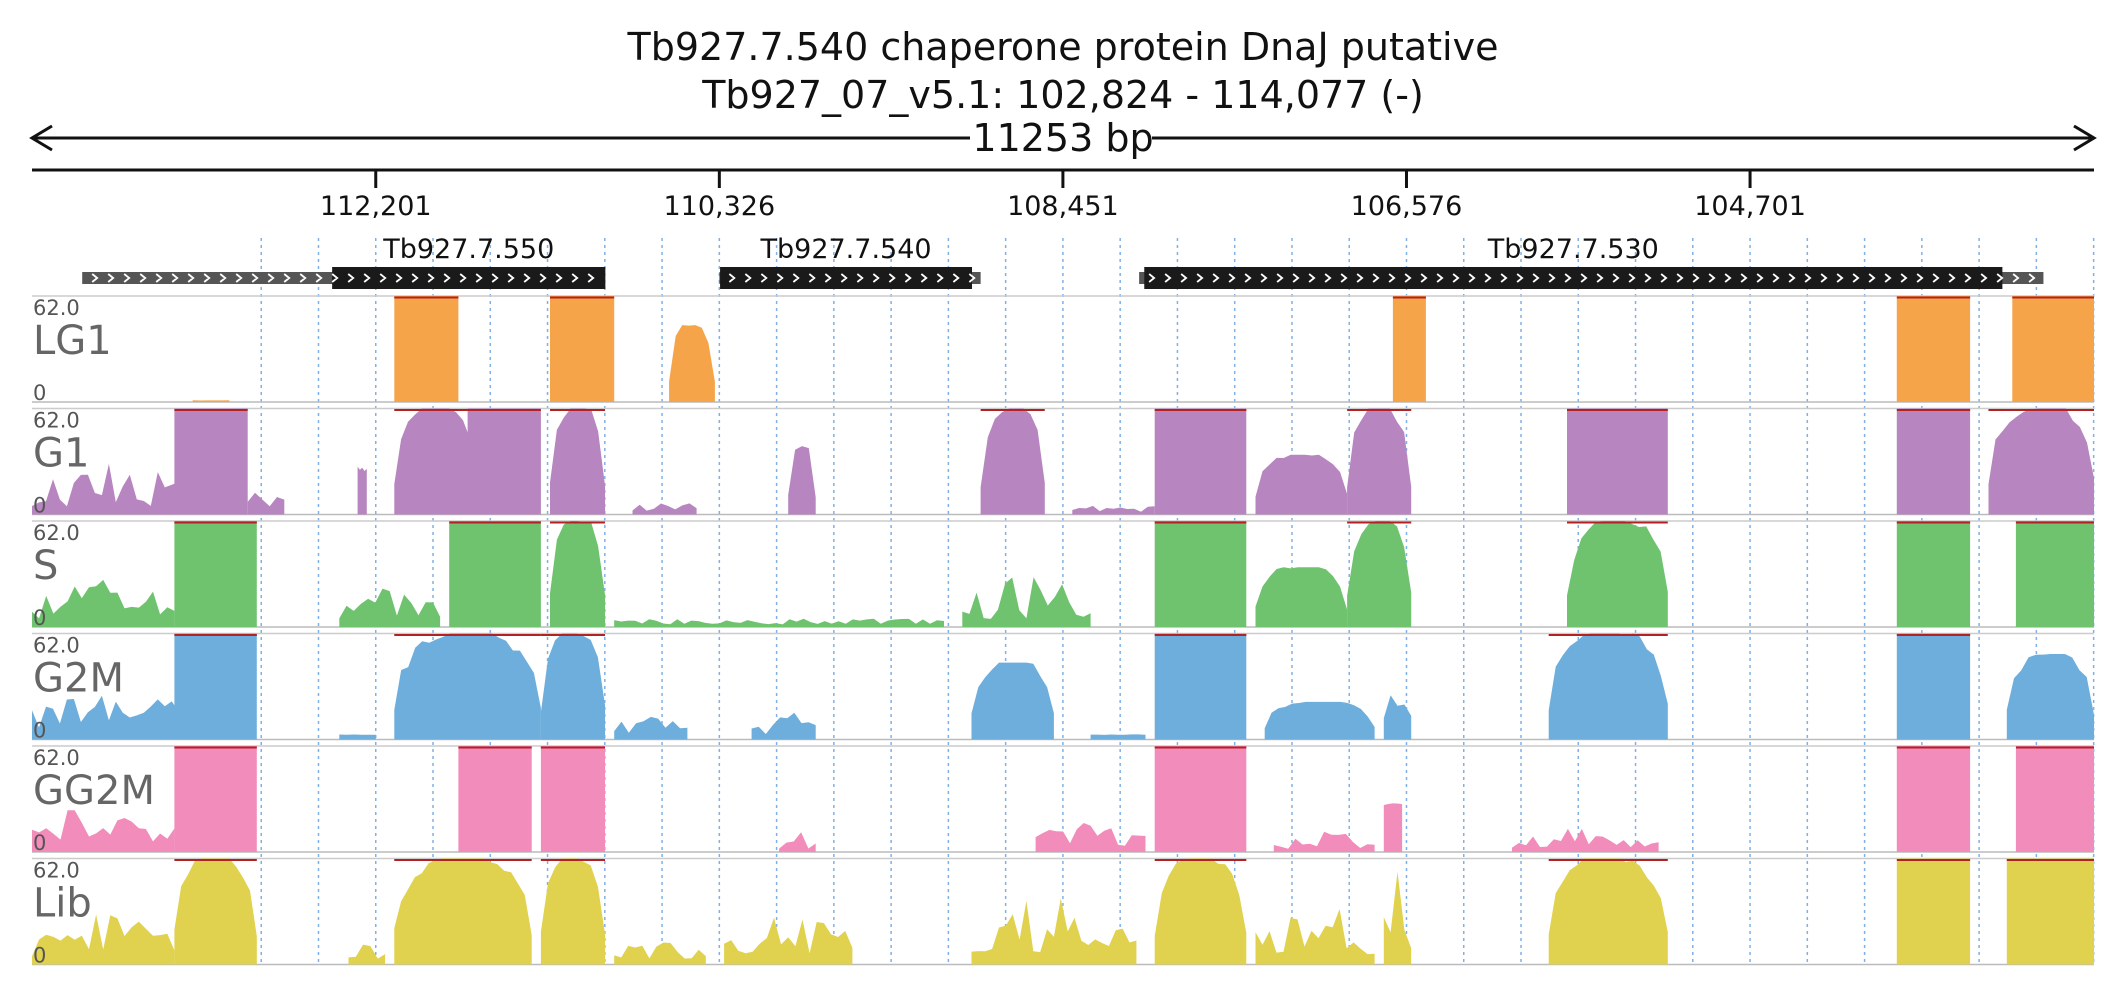 The image size is (2126, 1000). Describe the element at coordinates (1063, 462) in the screenshot. I see `track-g1: 62.0 0 G1` at that location.